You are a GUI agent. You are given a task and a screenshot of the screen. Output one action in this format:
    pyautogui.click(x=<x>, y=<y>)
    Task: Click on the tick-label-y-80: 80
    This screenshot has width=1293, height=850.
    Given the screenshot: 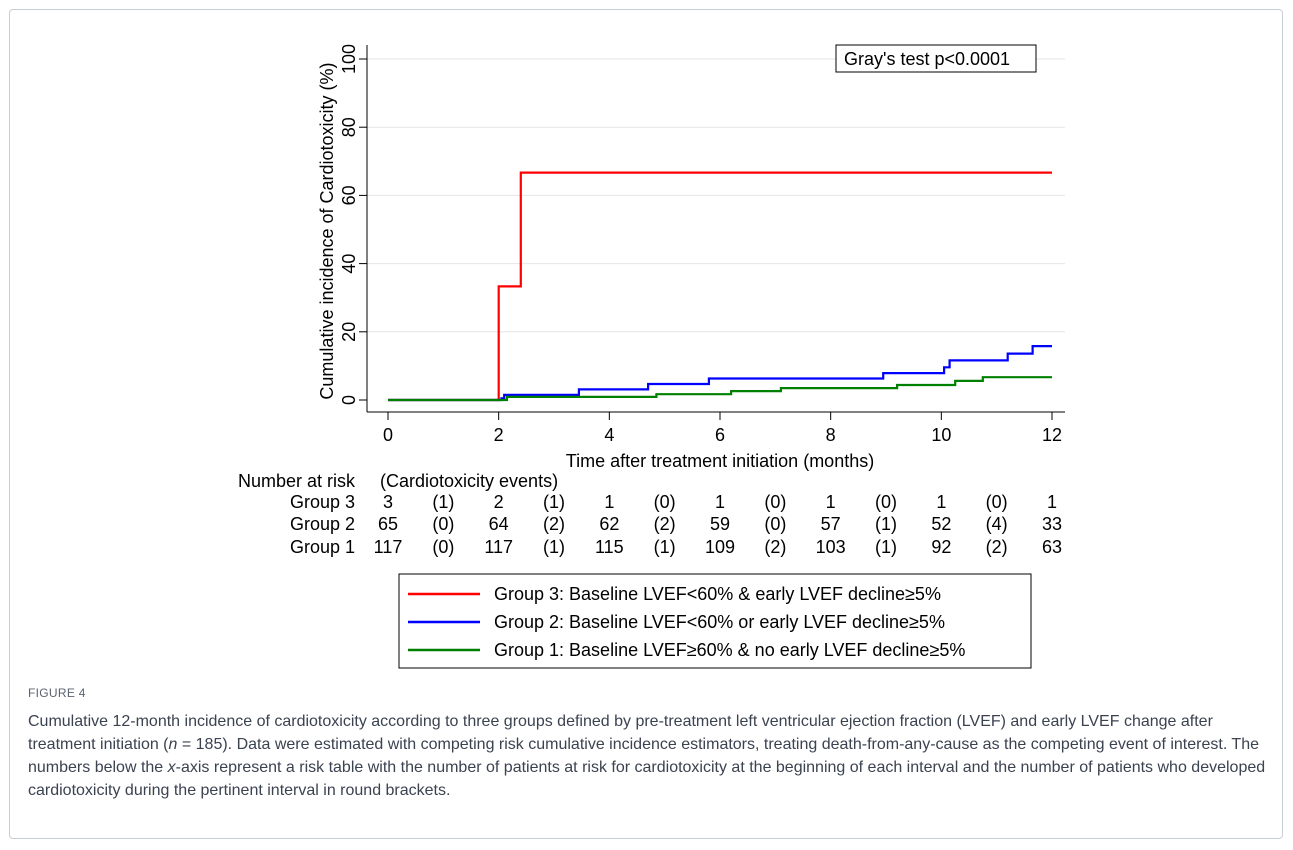 What is the action you would take?
    pyautogui.click(x=349, y=127)
    